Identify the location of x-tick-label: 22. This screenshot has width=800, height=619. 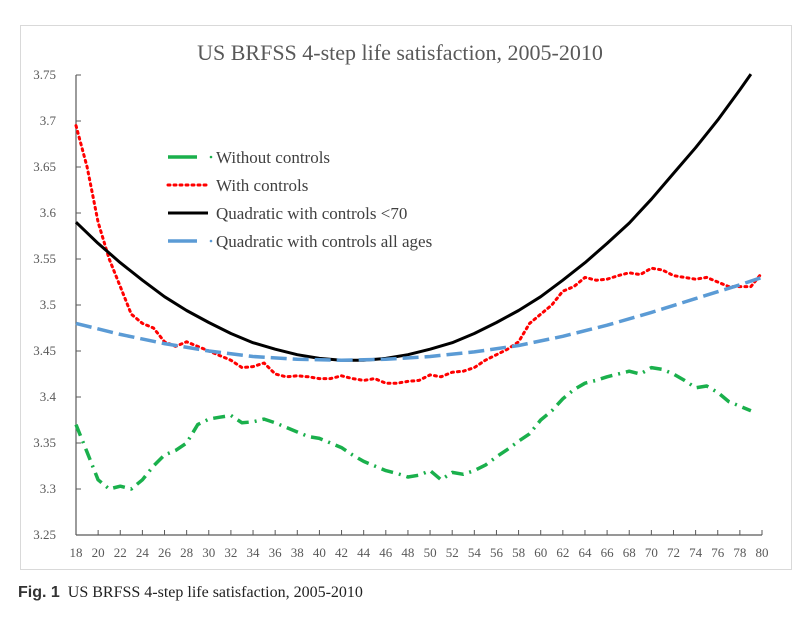
(120, 552).